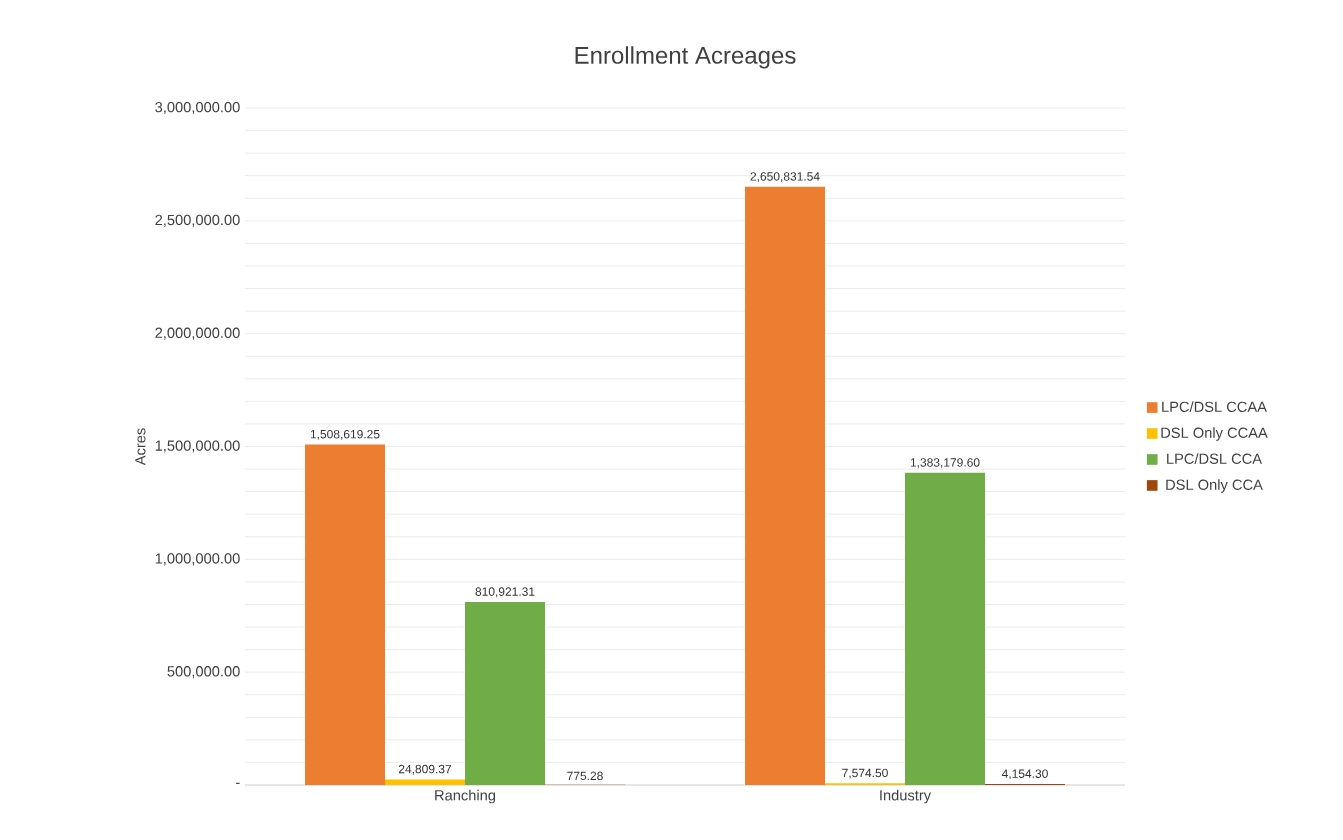 Image resolution: width=1343 pixels, height=840 pixels. What do you see at coordinates (505, 592) in the screenshot?
I see `data-label: 810,921.31` at bounding box center [505, 592].